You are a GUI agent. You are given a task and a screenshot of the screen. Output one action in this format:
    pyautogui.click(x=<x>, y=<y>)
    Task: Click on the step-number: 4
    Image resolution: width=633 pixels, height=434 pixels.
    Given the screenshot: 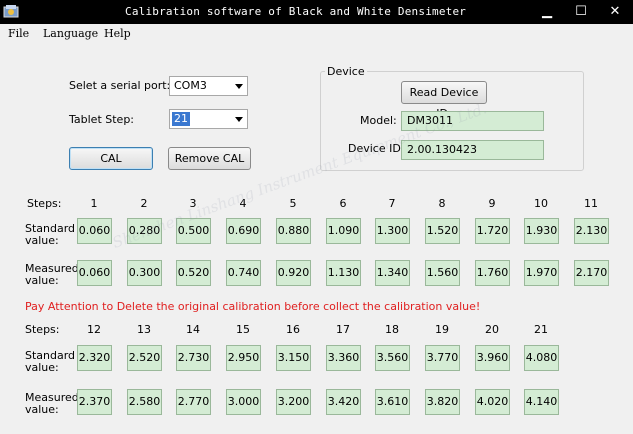 What is the action you would take?
    pyautogui.click(x=243, y=203)
    